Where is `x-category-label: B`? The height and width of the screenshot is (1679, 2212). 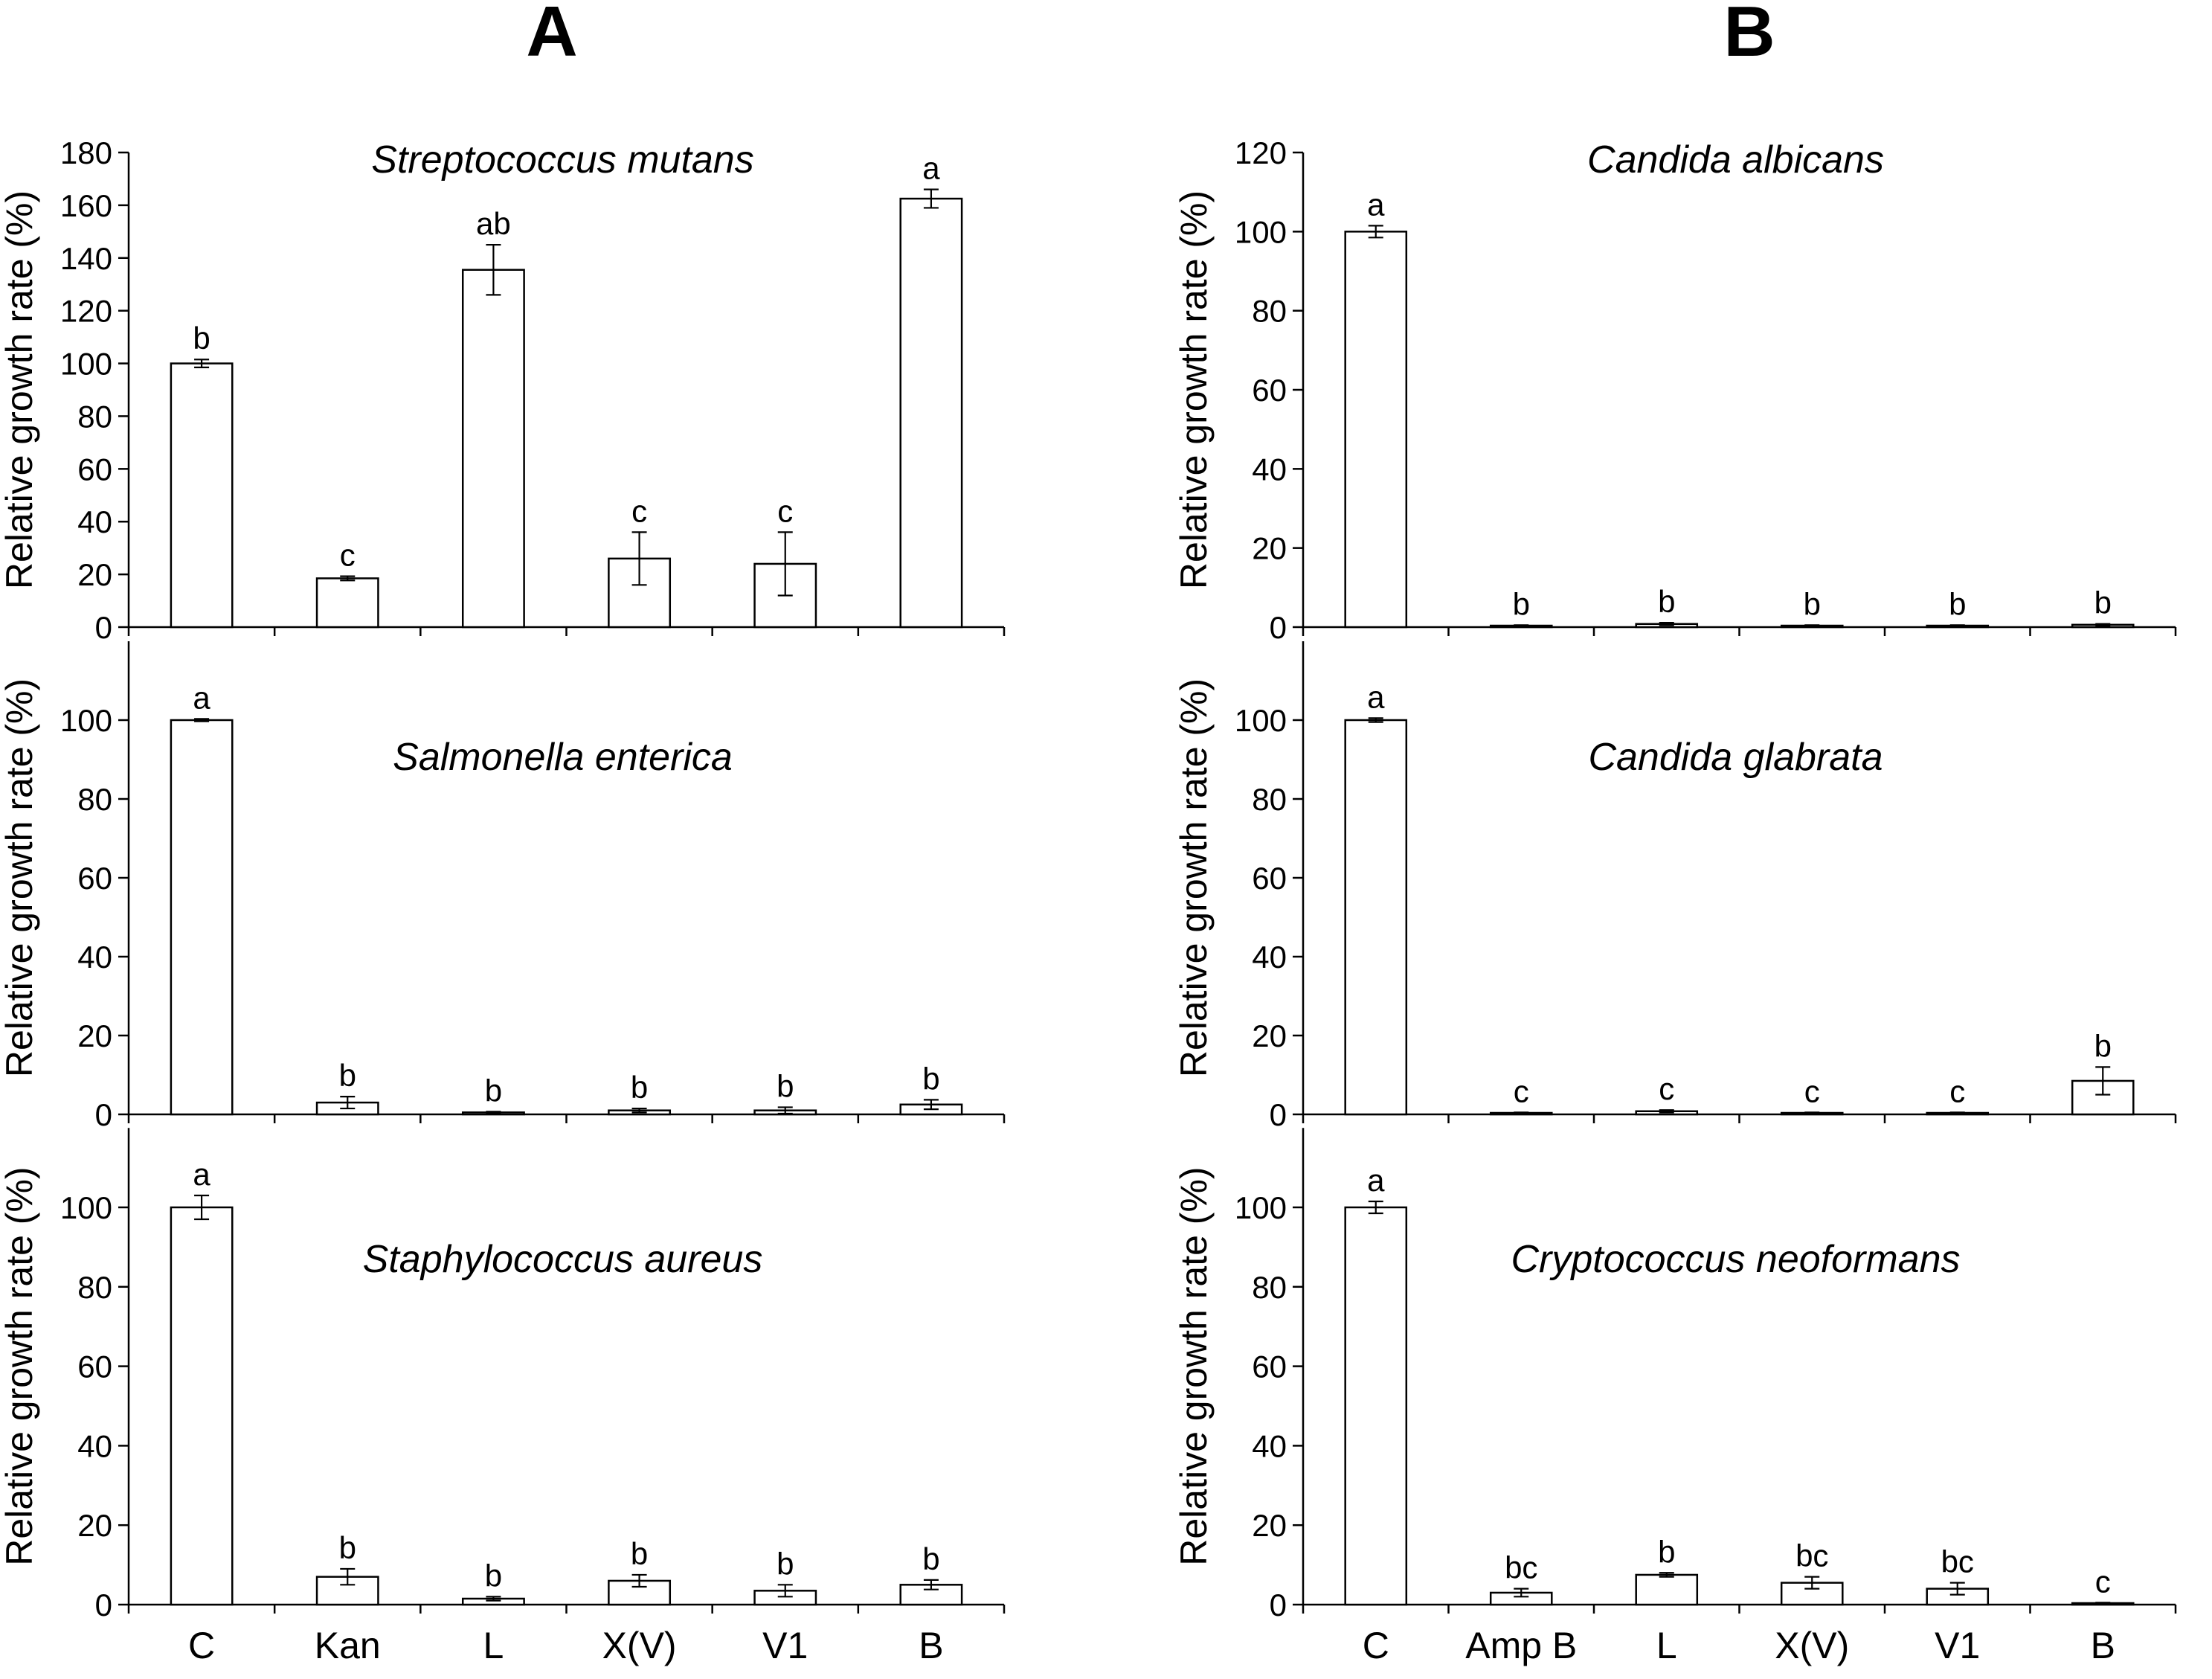 x-category-label: B is located at coordinates (931, 1645).